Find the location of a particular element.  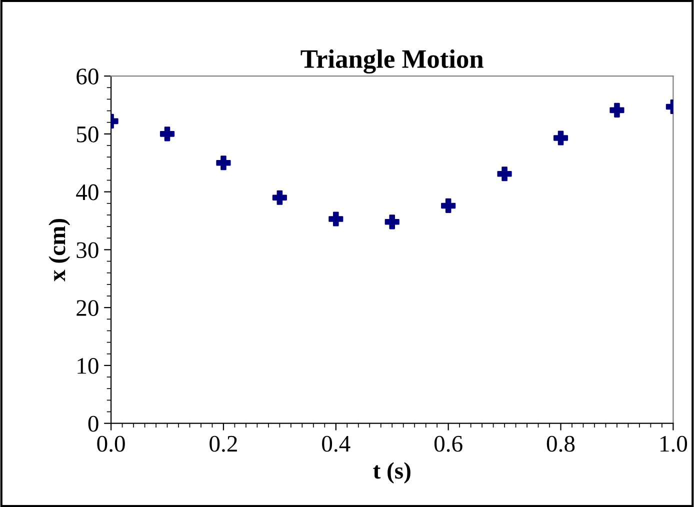

x-tick-label: 0.0 is located at coordinates (111, 444).